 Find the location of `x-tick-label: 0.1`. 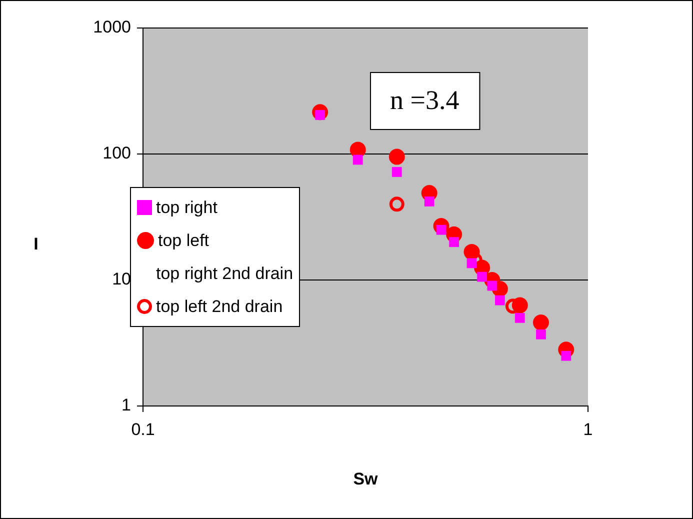

x-tick-label: 0.1 is located at coordinates (143, 429).